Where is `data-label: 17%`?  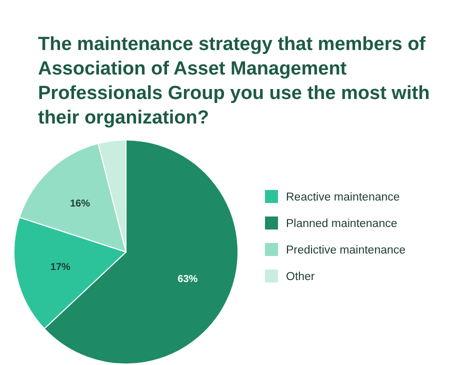 data-label: 17% is located at coordinates (60, 268).